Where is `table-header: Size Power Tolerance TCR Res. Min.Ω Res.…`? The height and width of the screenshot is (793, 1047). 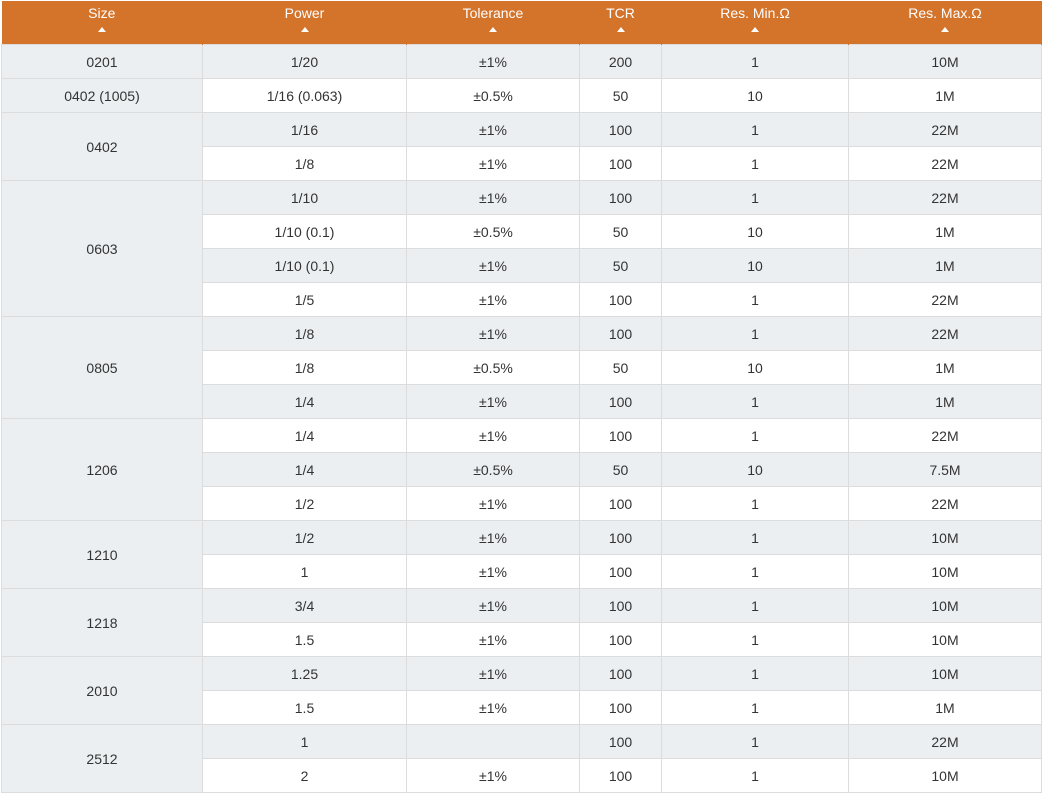 table-header: Size Power Tolerance TCR Res. Min.Ω Res.… is located at coordinates (521, 23).